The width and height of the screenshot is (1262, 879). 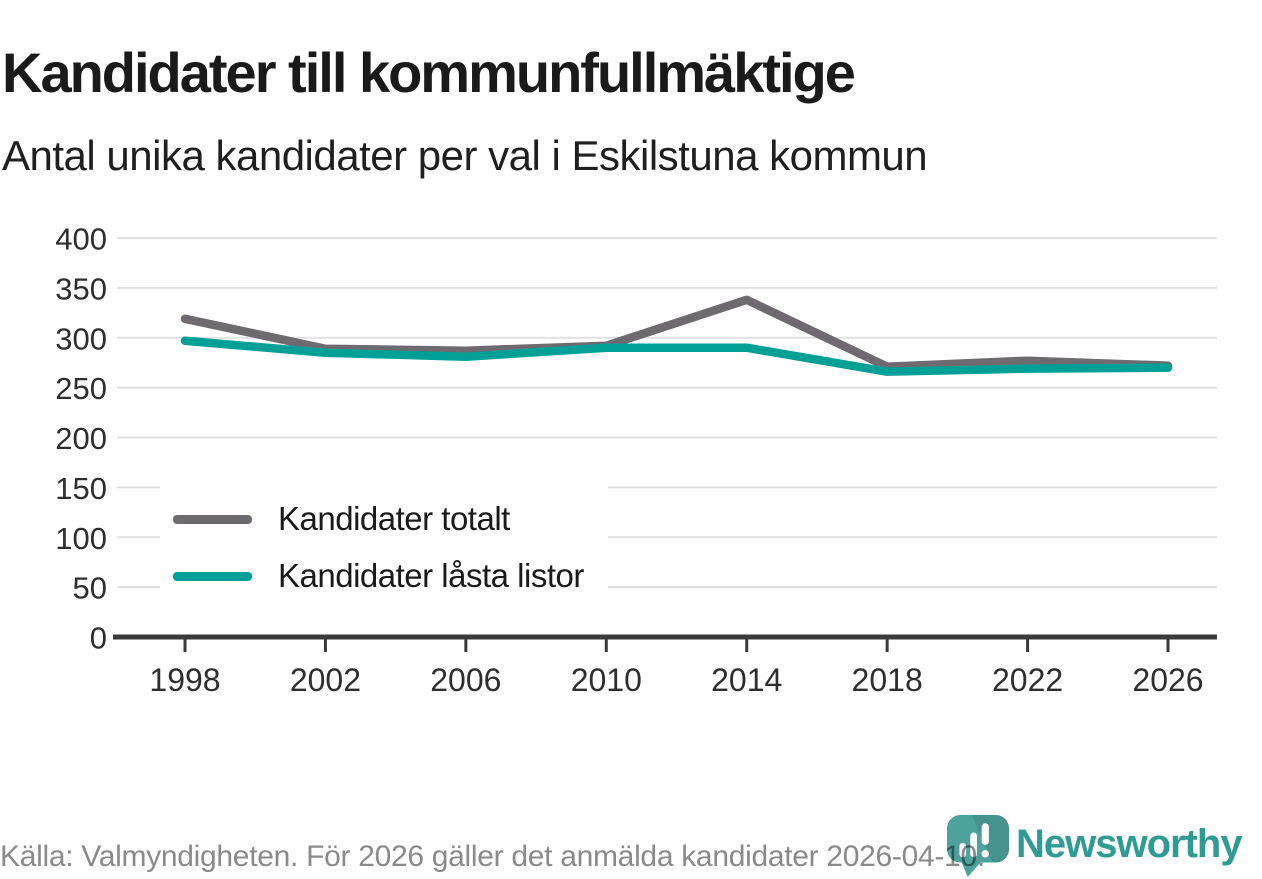 What do you see at coordinates (1129, 844) in the screenshot?
I see `newsworthy-wordmark: Newsworthy` at bounding box center [1129, 844].